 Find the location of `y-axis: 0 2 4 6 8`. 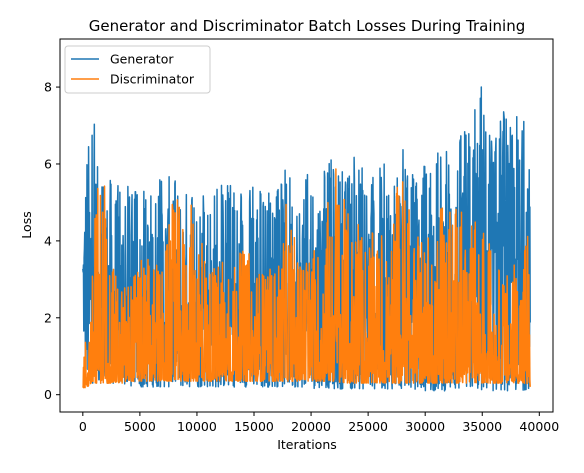

y-axis: 0 2 4 6 8 is located at coordinates (52, 241).